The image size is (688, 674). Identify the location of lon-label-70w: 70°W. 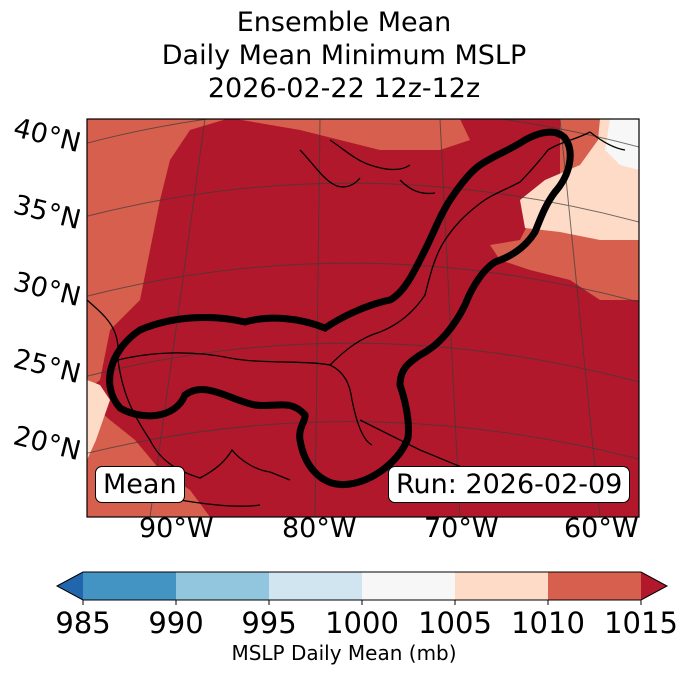
(461, 528).